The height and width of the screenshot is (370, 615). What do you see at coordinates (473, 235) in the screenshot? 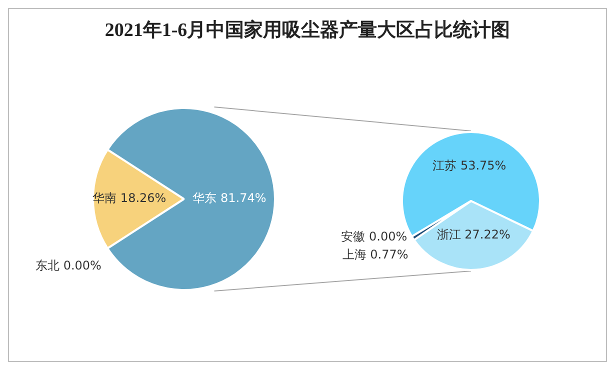
I see `slice-label: 浙江 27.22%` at bounding box center [473, 235].